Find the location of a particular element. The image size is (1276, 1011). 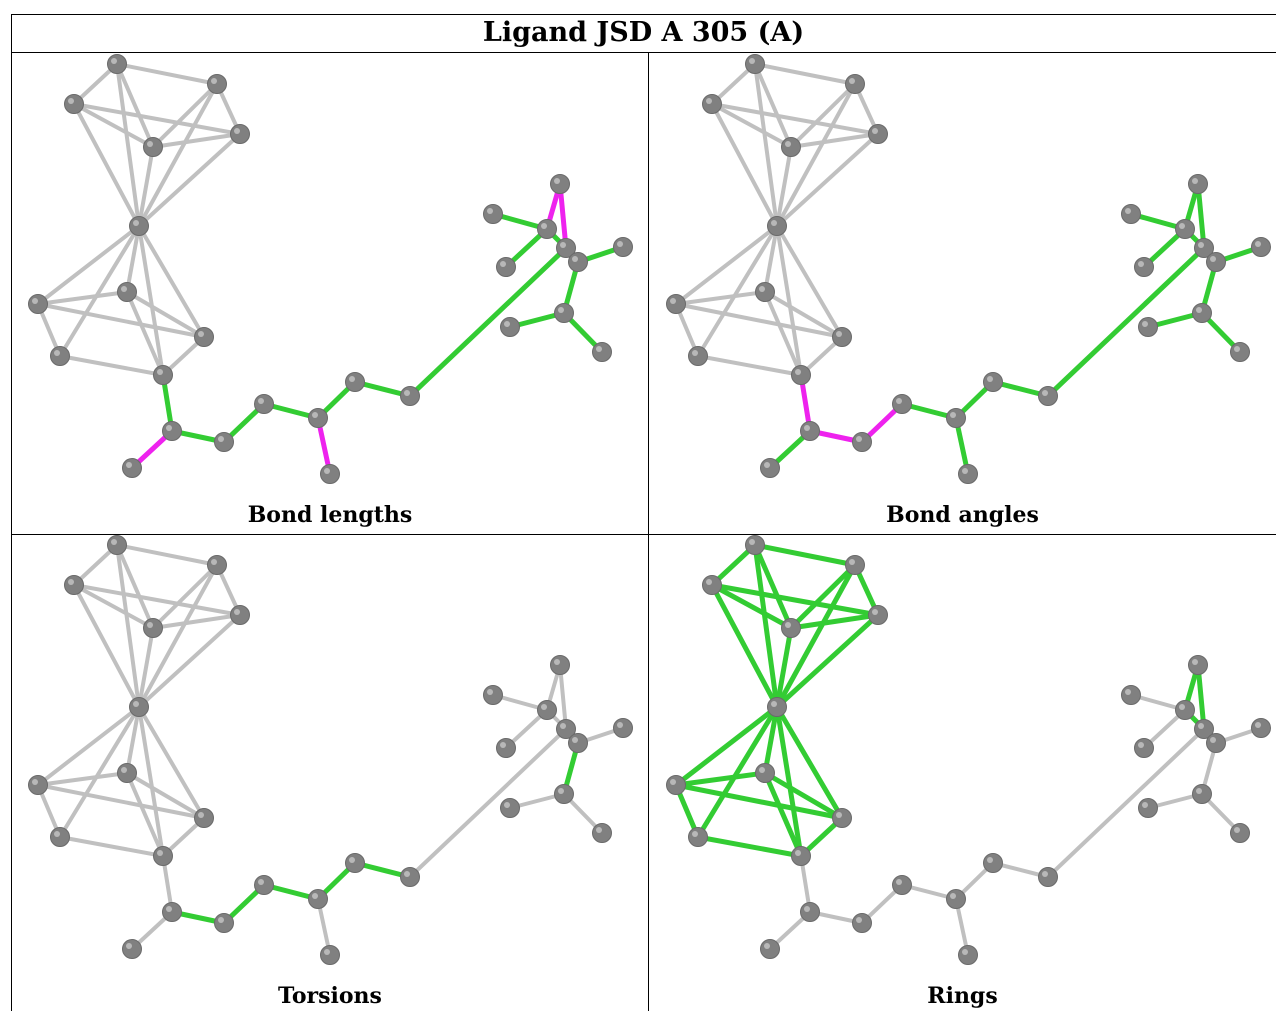

row-divider is located at coordinates (643, 534).